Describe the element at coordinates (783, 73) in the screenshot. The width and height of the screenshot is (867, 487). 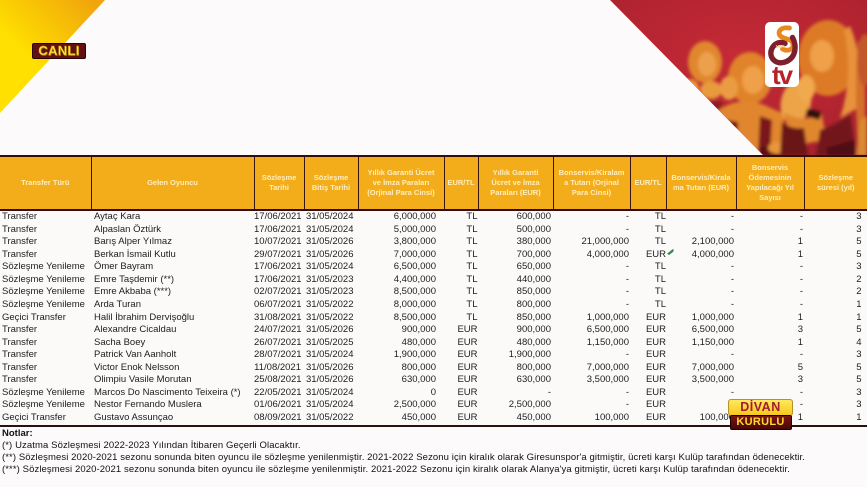
I see `svg-text: tv` at that location.